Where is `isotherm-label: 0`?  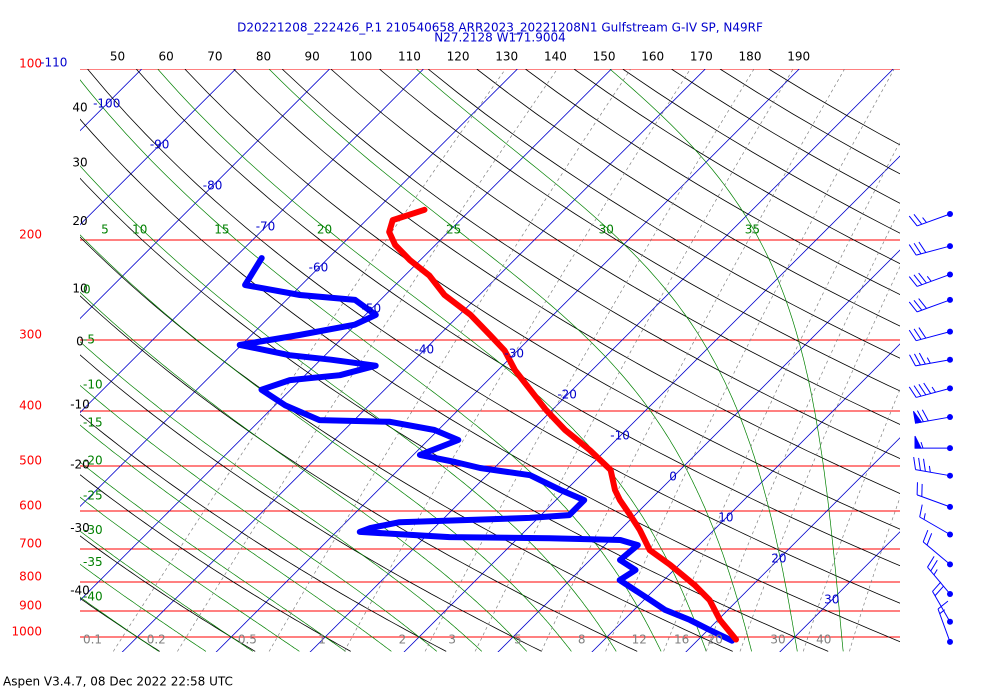 isotherm-label: 0 is located at coordinates (673, 477).